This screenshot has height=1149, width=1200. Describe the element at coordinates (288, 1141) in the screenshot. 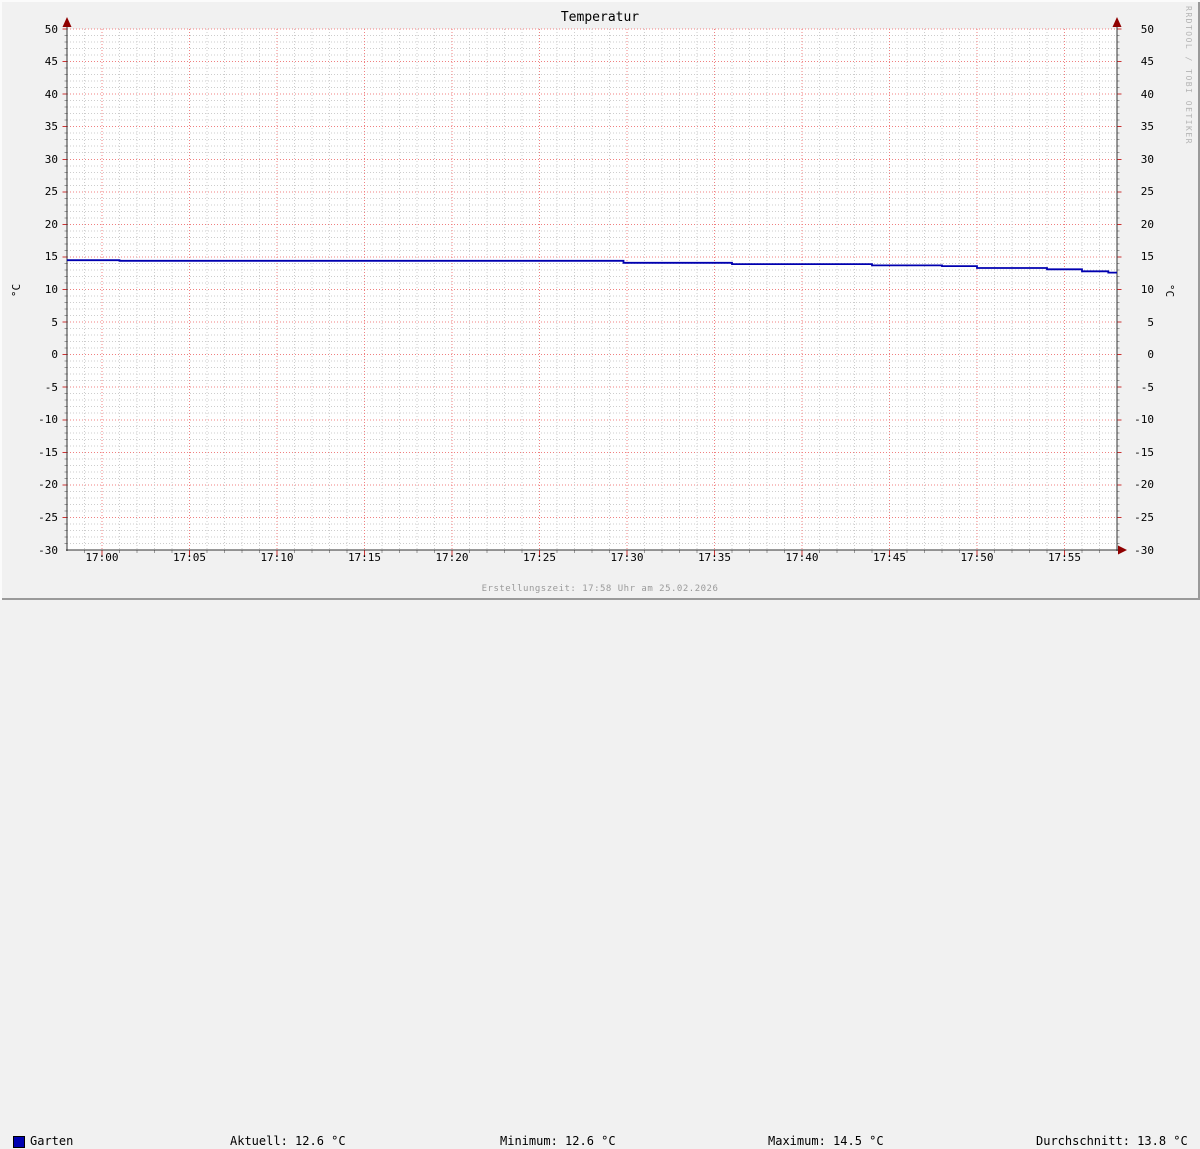

I see `stat-aktuell: Aktuell: 12.6 °C` at that location.